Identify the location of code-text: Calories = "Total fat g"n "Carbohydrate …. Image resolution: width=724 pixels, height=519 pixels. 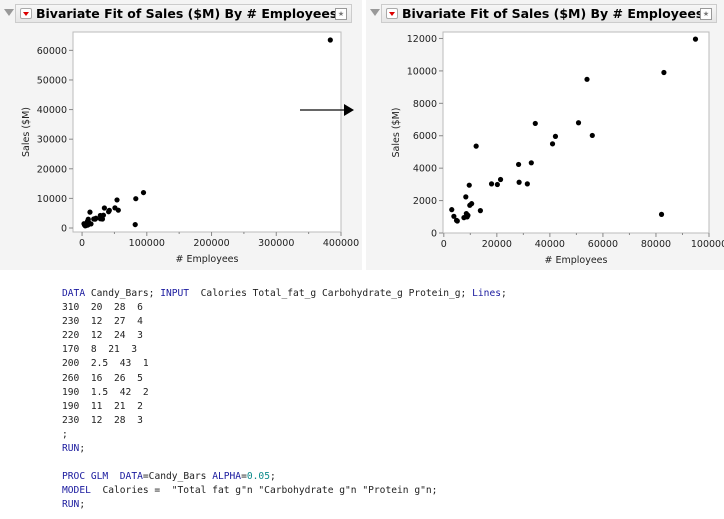
(264, 491).